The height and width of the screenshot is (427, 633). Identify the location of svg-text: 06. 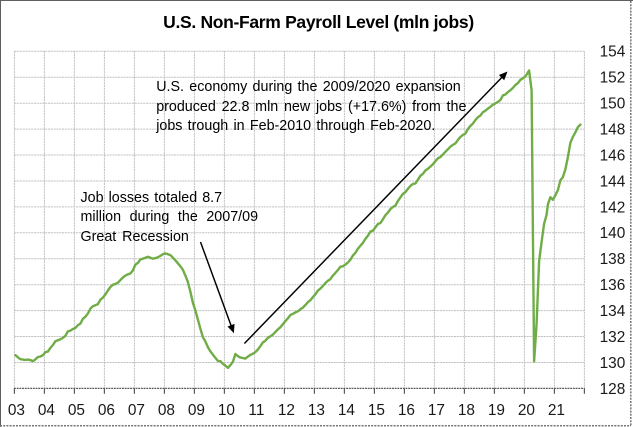
(106, 410).